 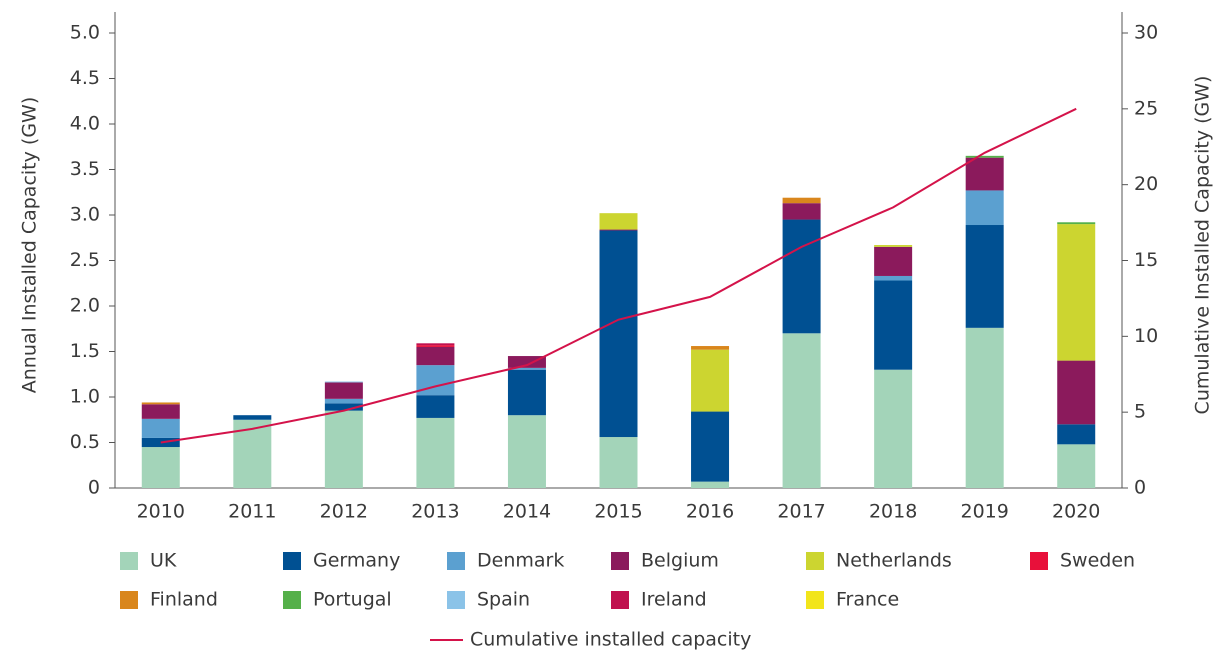 I want to click on y-axis-label: Annual Installed Capacity (GW), so click(x=30, y=245).